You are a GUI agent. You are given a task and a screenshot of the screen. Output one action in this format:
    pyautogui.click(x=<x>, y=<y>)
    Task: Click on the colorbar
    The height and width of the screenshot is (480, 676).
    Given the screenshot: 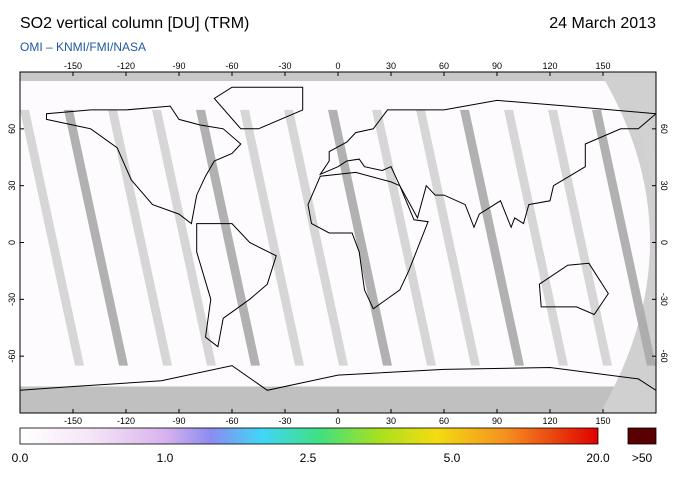 What is the action you would take?
    pyautogui.click(x=309, y=436)
    